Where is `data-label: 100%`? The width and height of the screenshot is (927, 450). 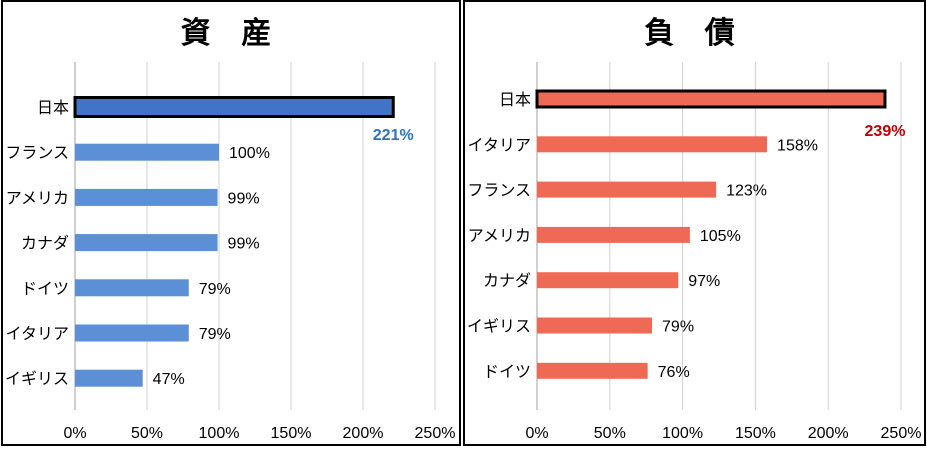
data-label: 100% is located at coordinates (249, 153).